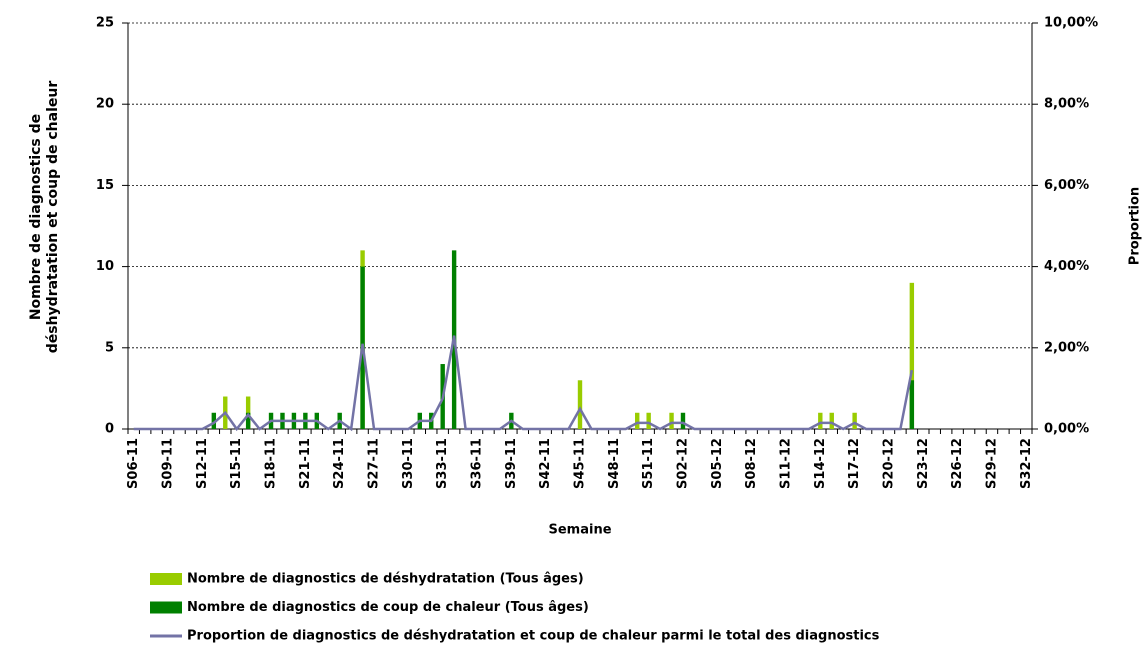 Image resolution: width=1143 pixels, height=652 pixels. Describe the element at coordinates (580, 463) in the screenshot. I see `x-tick-label: S45-11` at that location.